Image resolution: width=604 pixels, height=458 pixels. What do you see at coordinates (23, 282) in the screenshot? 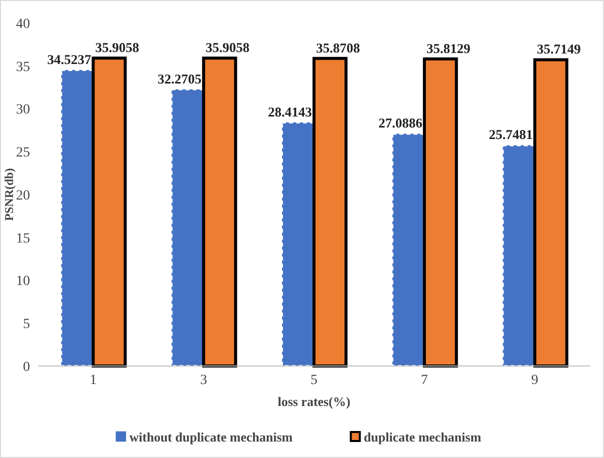
I see `y-tick-label: 10` at bounding box center [23, 282].